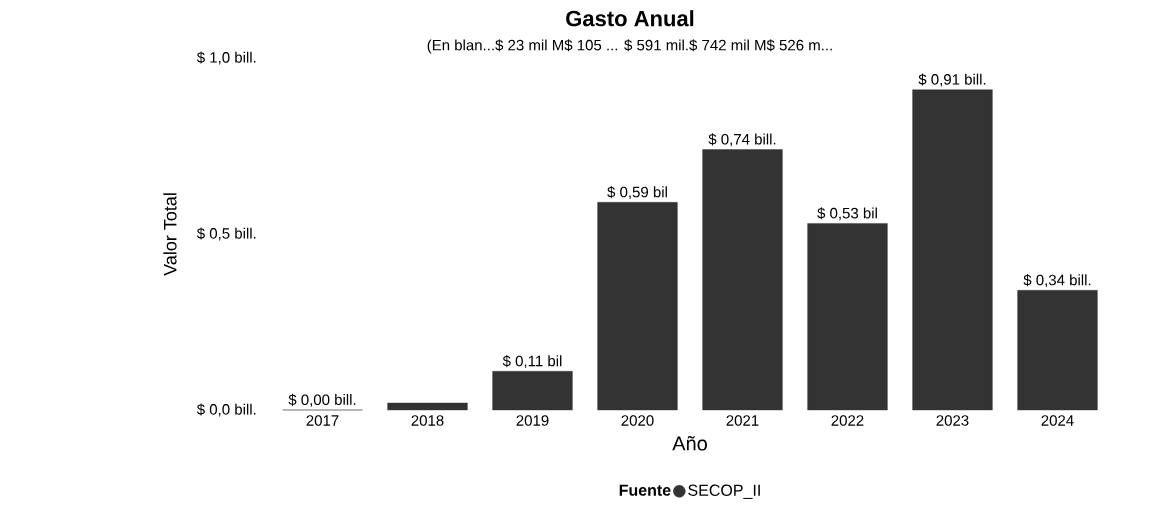  Describe the element at coordinates (645, 490) in the screenshot. I see `legend-title: Fuente` at that location.